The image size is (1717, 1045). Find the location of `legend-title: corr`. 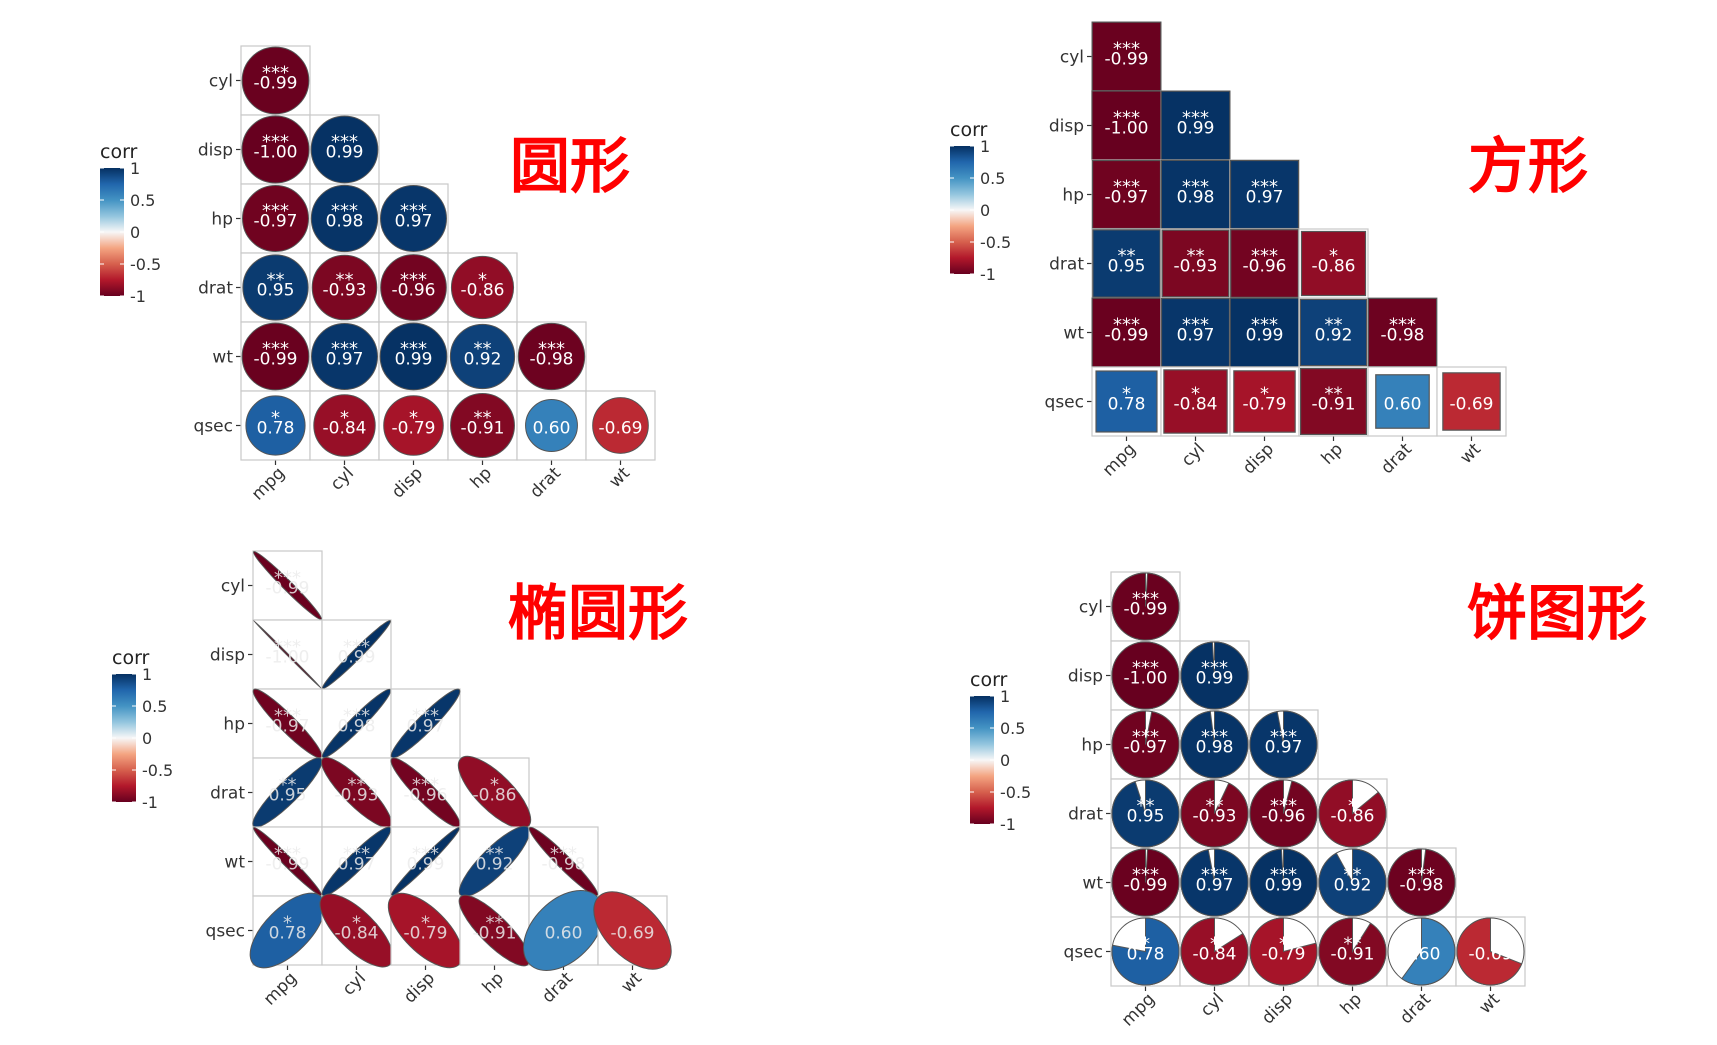

legend-title: corr is located at coordinates (969, 130).